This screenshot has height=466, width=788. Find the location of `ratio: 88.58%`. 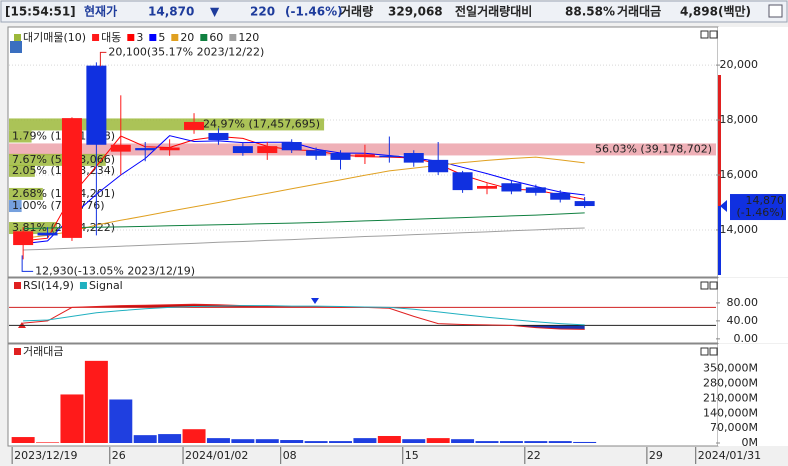

ratio: 88.58% is located at coordinates (590, 12).